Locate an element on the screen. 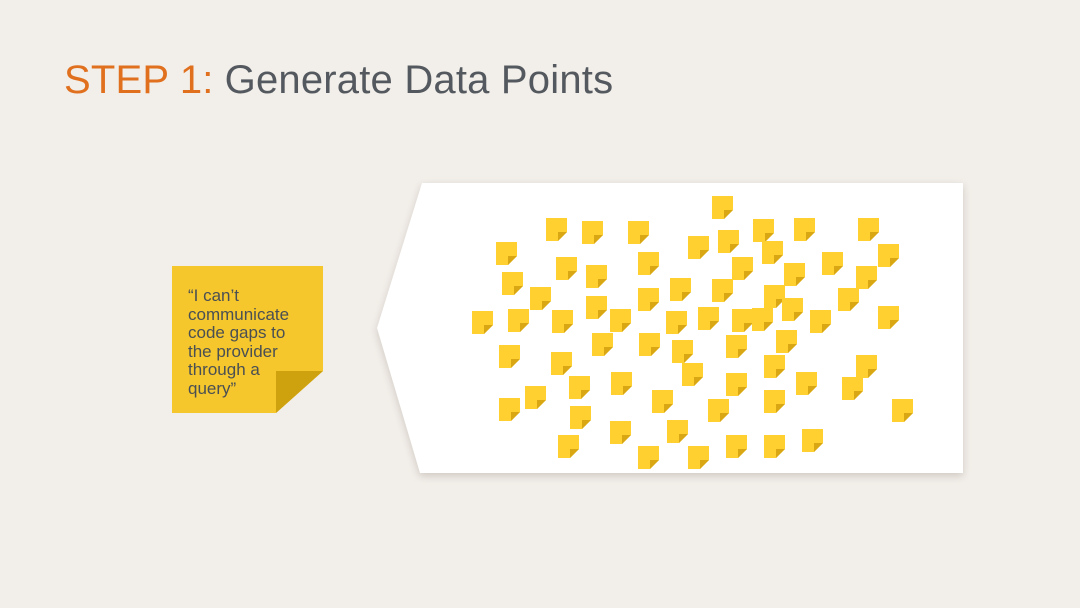 This screenshot has height=608, width=1080. sticky-note-shape is located at coordinates (247, 339).